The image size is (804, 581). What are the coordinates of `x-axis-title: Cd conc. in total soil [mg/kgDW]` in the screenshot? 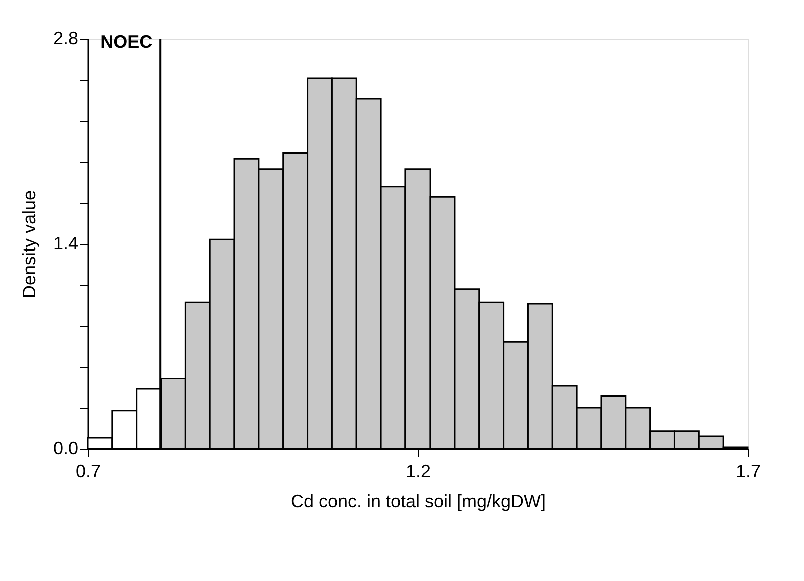 It's located at (418, 502).